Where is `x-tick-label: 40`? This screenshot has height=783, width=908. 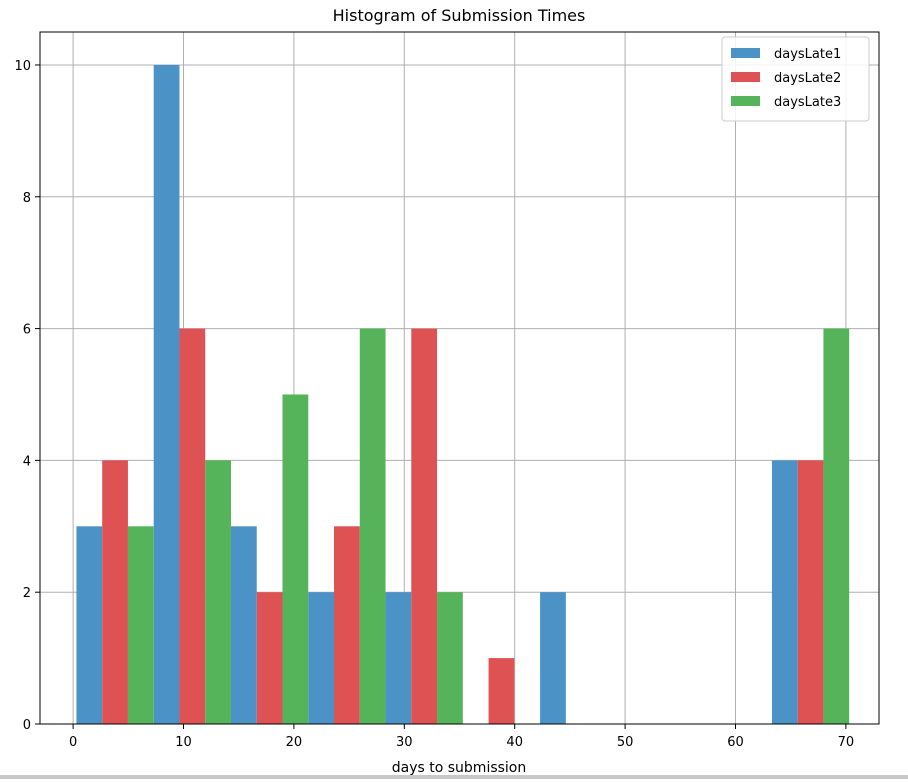 x-tick-label: 40 is located at coordinates (514, 742).